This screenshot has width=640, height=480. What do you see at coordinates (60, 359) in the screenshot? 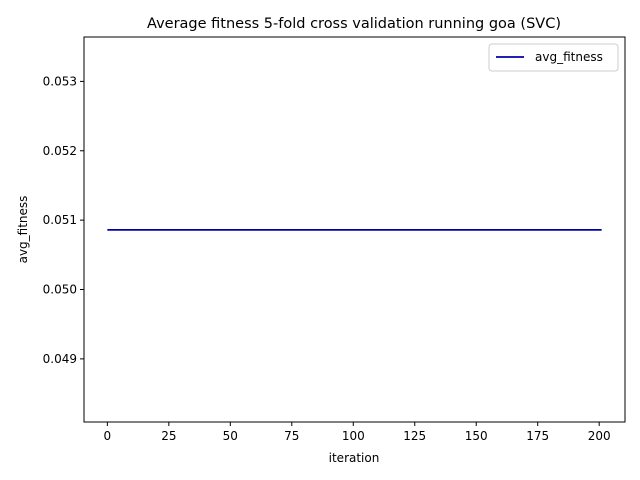
I see `y-tick-label: 0.049` at bounding box center [60, 359].